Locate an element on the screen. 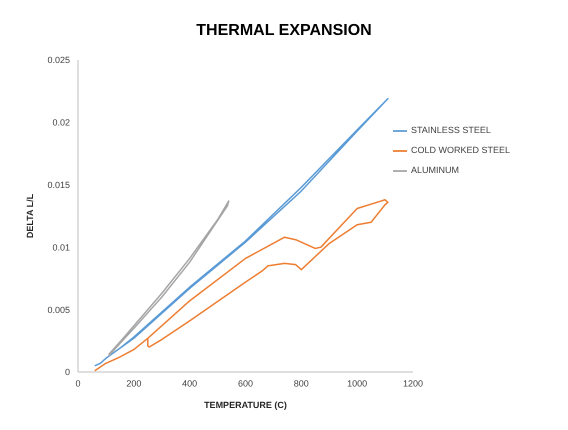 This screenshot has width=568, height=430. chart-title: THERMAL EXPANSION is located at coordinates (284, 31).